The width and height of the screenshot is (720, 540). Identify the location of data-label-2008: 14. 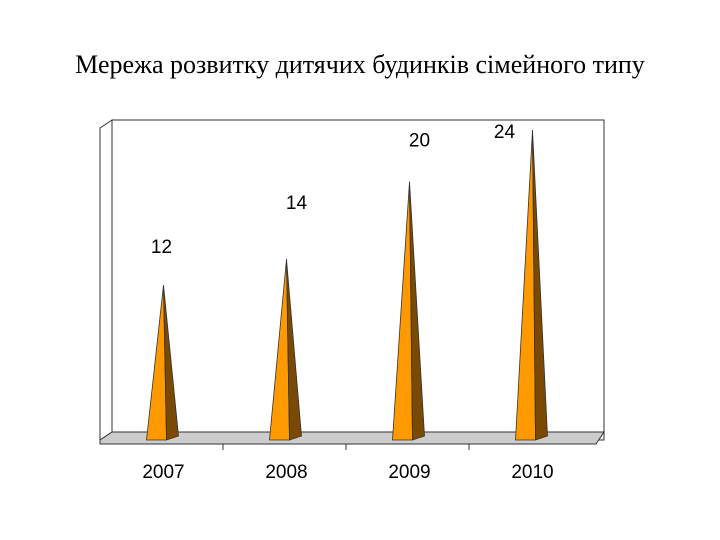
(297, 203).